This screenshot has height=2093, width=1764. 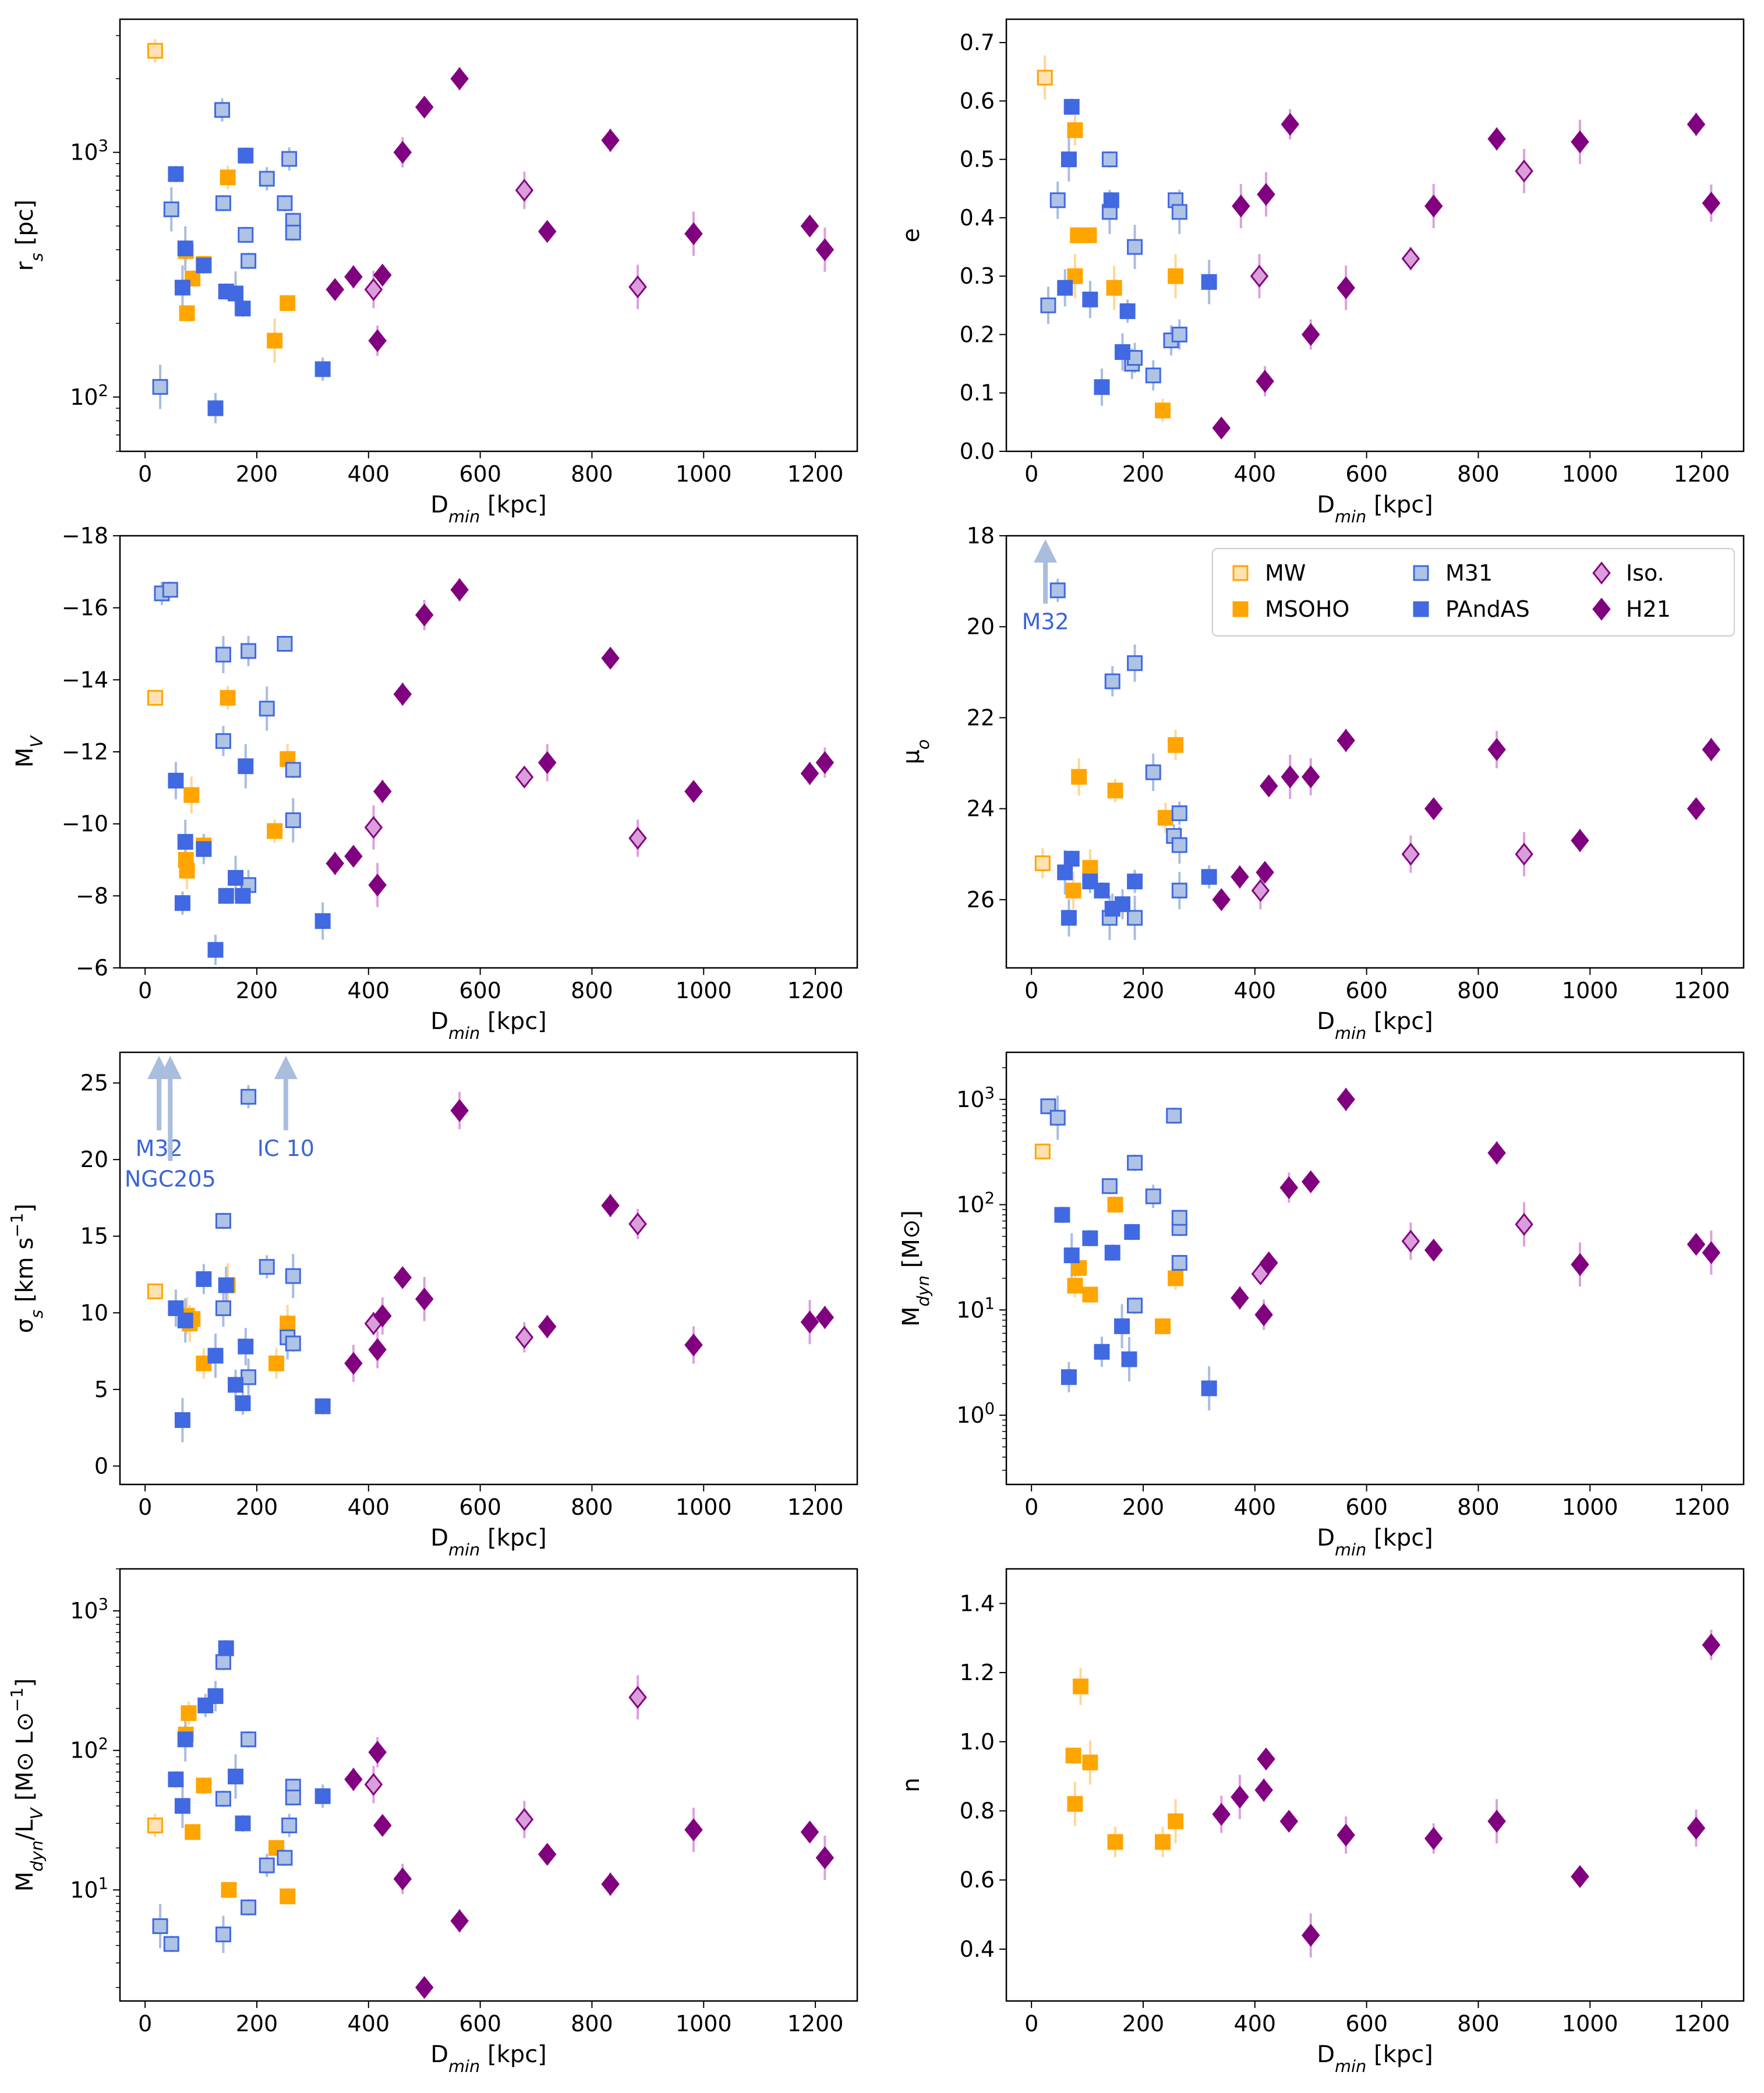 What do you see at coordinates (488, 235) in the screenshot?
I see `axes-frame` at bounding box center [488, 235].